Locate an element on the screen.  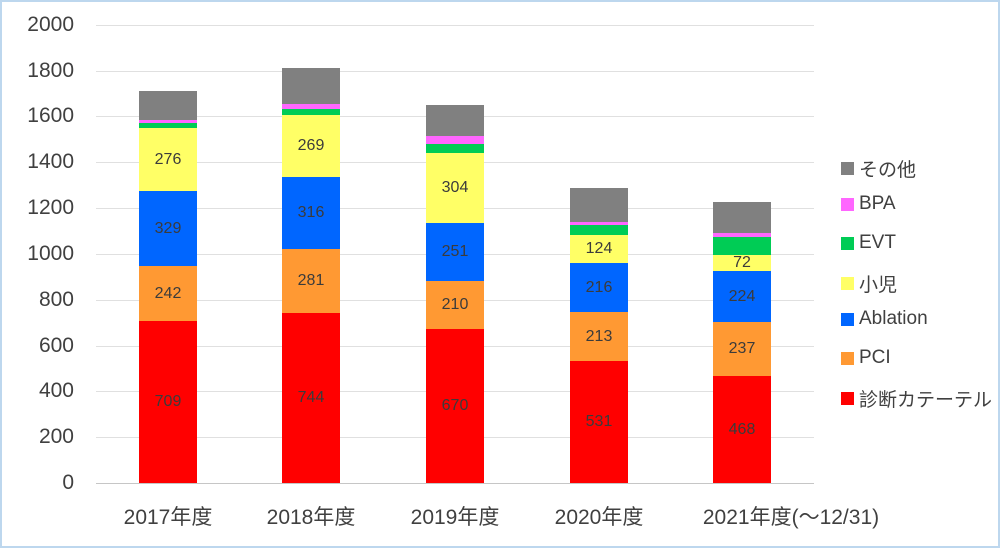
bar-segment-Ablation: 224 is located at coordinates (742, 296).